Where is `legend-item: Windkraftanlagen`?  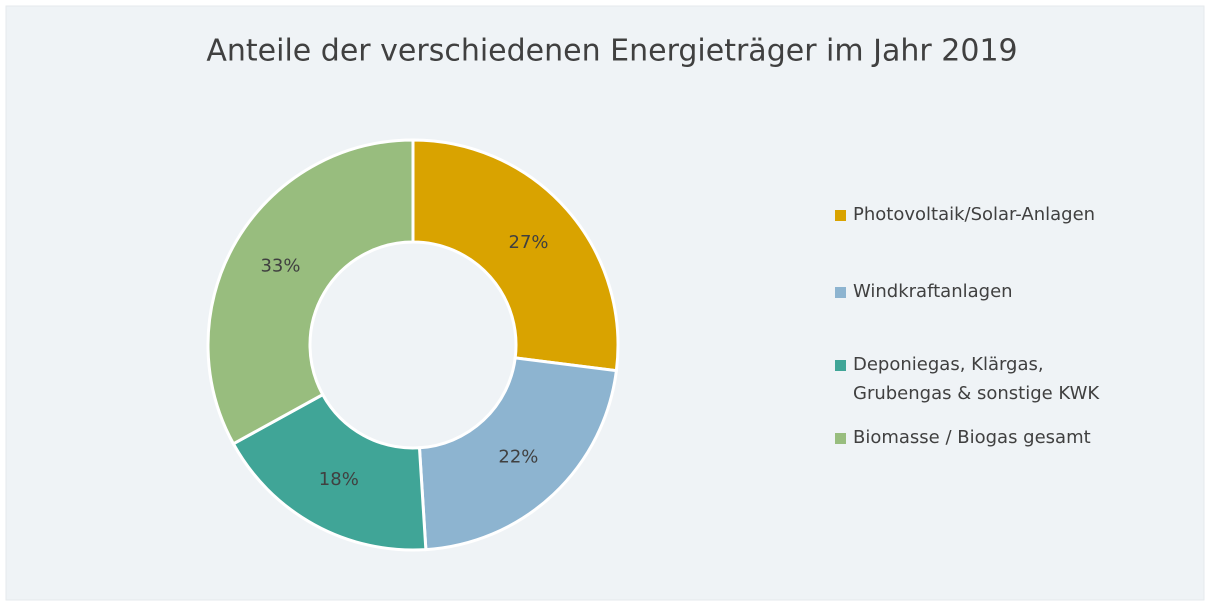 legend-item: Windkraftanlagen is located at coordinates (989, 291).